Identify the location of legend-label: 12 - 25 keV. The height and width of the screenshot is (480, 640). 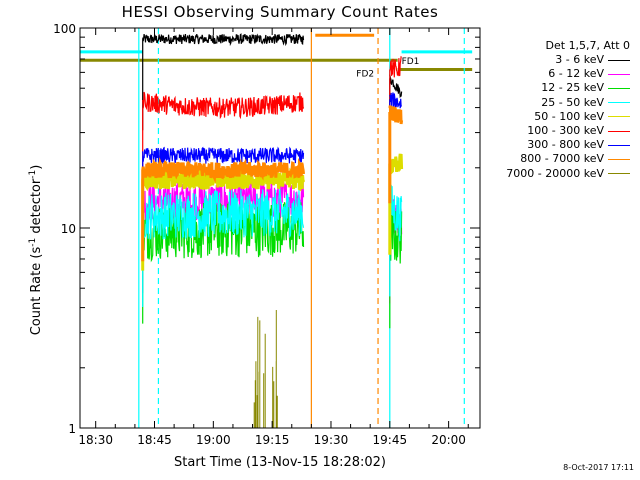
(572, 88).